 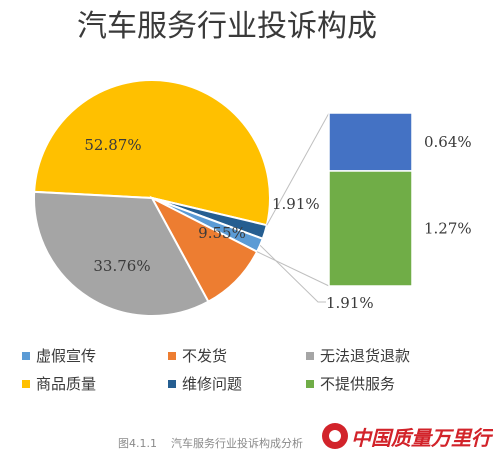 I want to click on sub-bar, so click(x=370, y=199).